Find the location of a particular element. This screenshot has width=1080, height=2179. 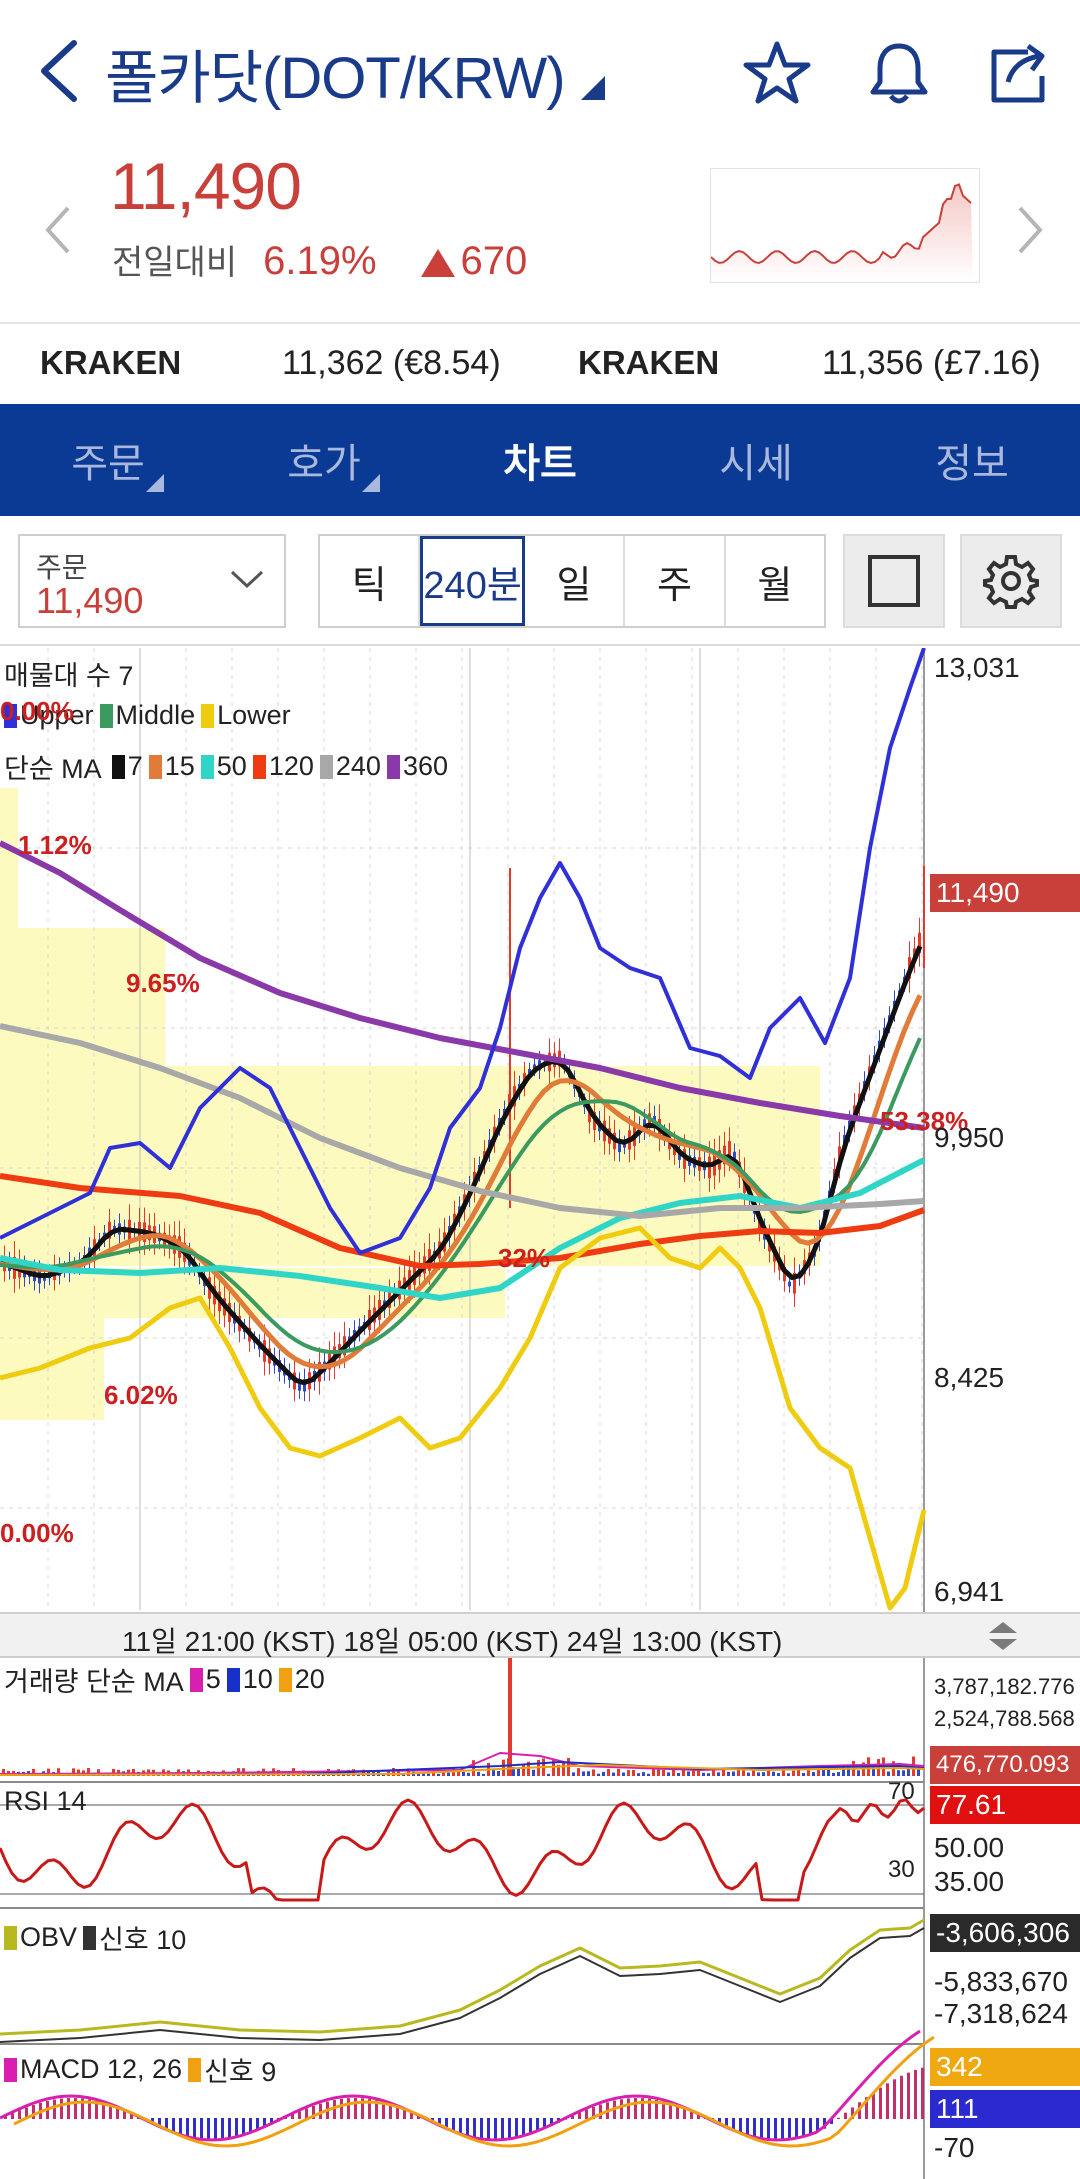

tab-order: 주문 is located at coordinates (108, 460).